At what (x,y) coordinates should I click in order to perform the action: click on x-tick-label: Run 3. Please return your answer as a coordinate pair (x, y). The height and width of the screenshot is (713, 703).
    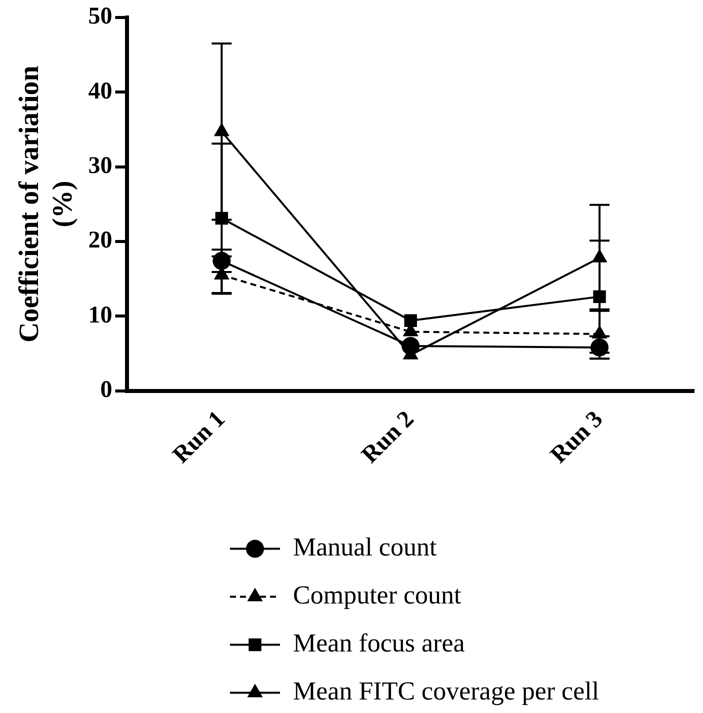
    Looking at the image, I should click on (577, 437).